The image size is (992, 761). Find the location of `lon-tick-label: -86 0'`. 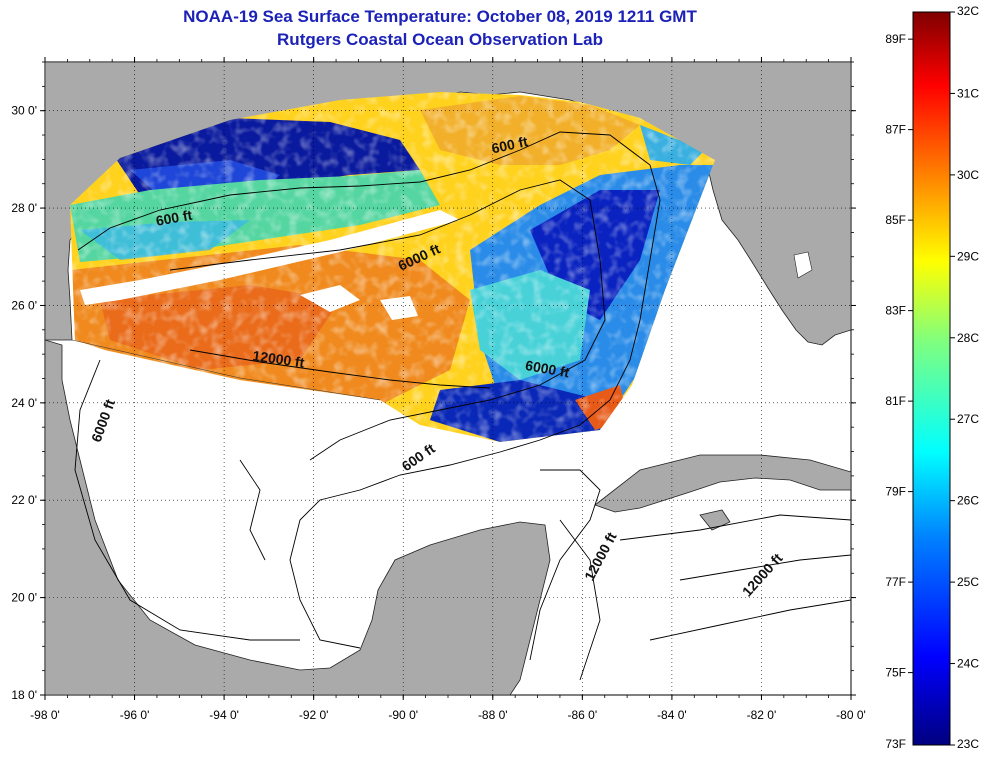

lon-tick-label: -86 0' is located at coordinates (583, 715).